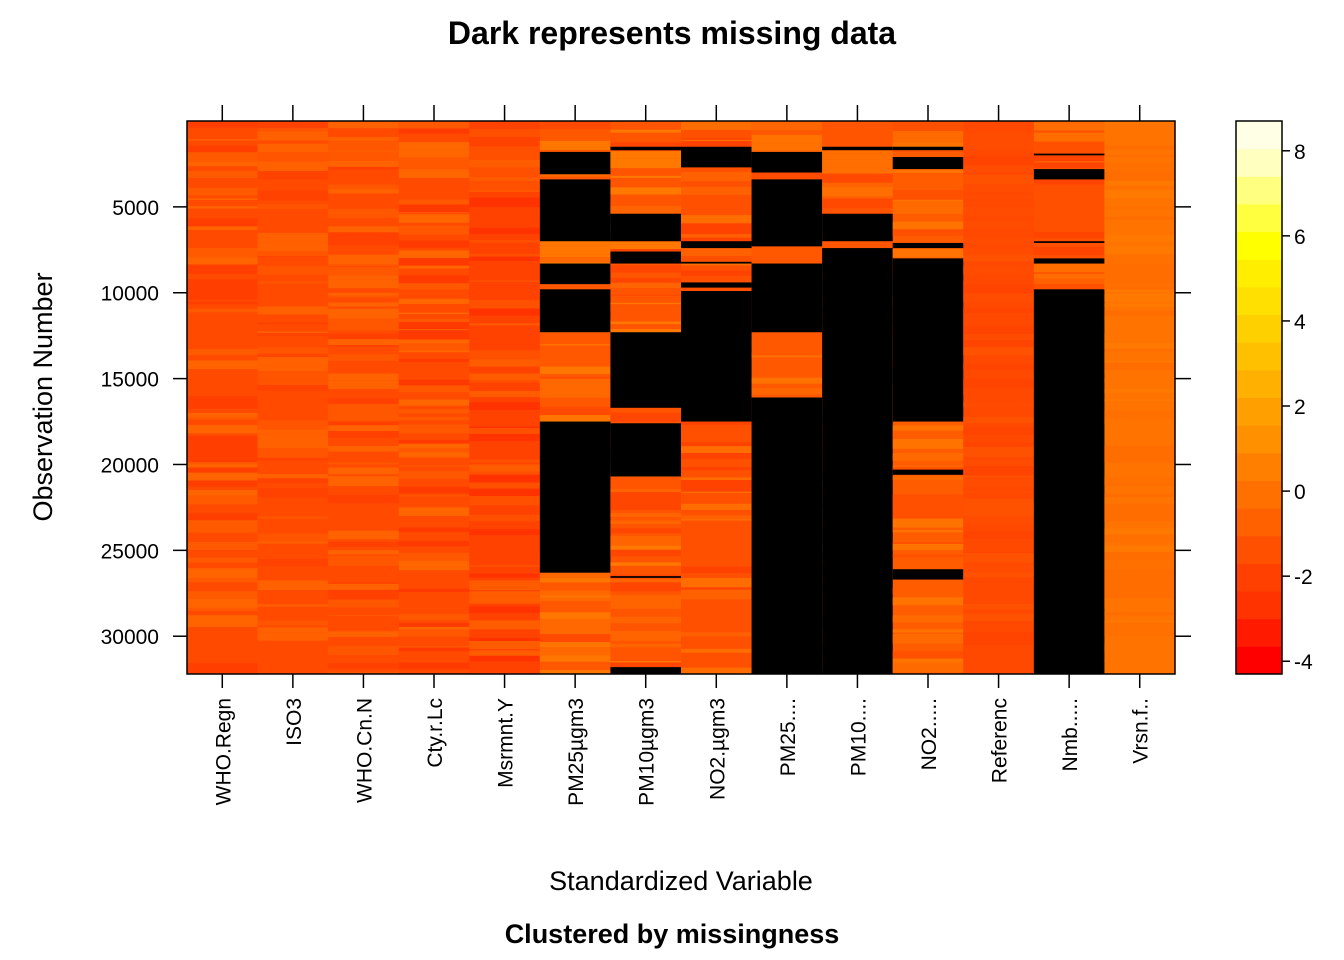 The image size is (1344, 960). I want to click on x-tick-label: Referenc, so click(1000, 740).